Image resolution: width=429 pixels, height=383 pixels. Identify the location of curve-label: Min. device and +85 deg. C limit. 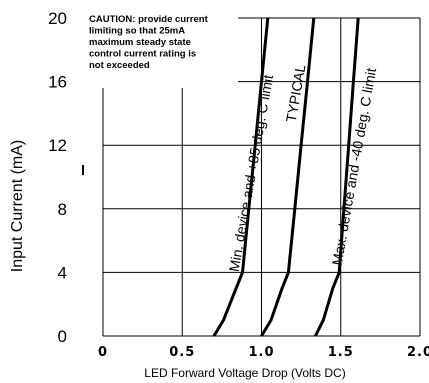
(251, 172).